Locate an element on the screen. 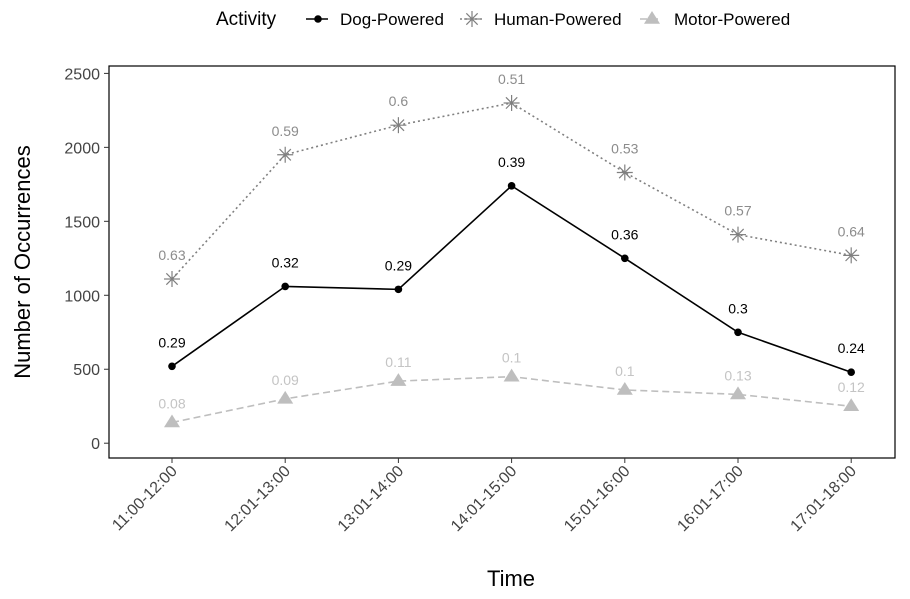  data-label: 0.39 is located at coordinates (511, 162).